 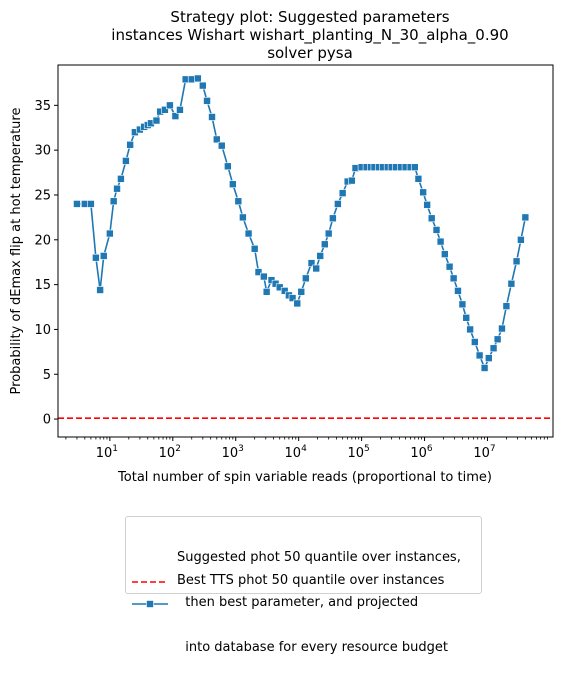 What do you see at coordinates (170, 452) in the screenshot?
I see `x-tick-label-1: 10²` at bounding box center [170, 452].